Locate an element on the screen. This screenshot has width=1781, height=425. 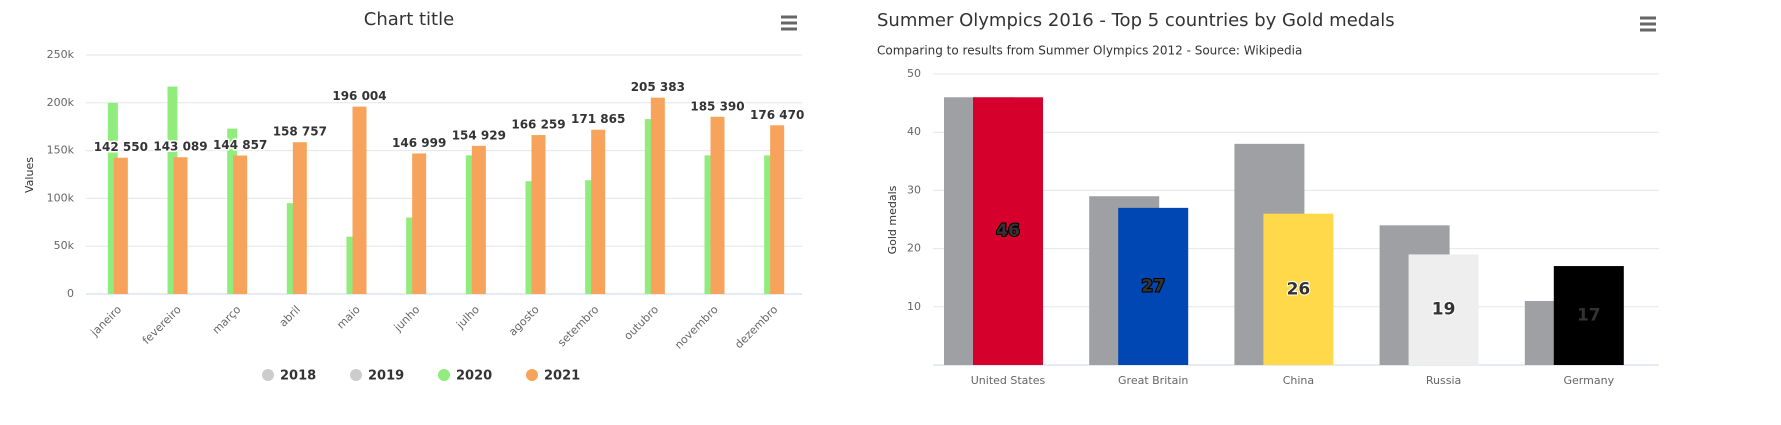
y-tick-label: 20 is located at coordinates (914, 248).